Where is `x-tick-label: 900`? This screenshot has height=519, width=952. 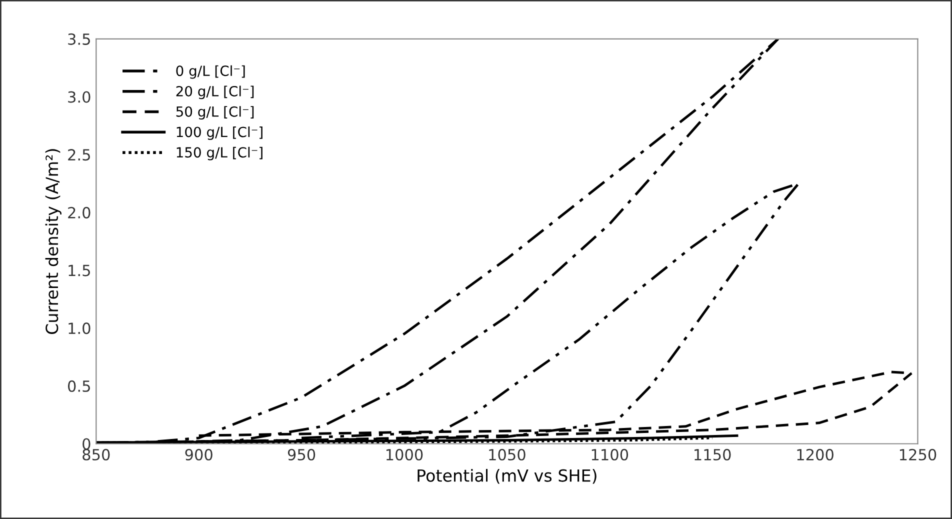 x-tick-label: 900 is located at coordinates (198, 454).